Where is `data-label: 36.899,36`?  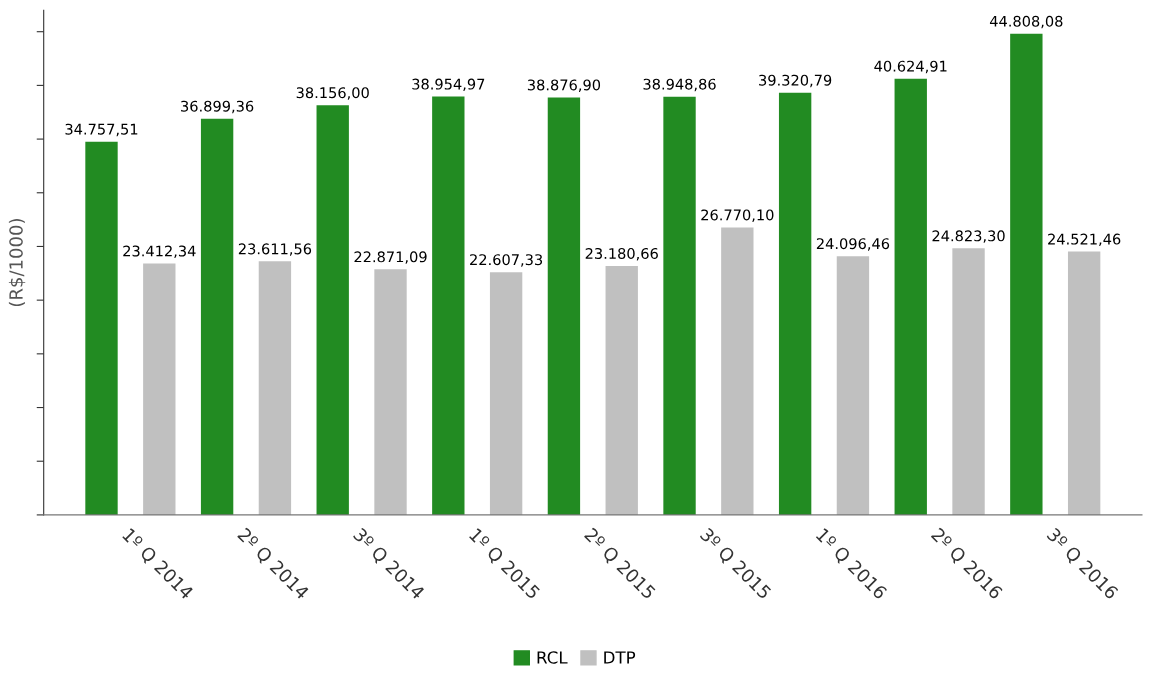
data-label: 36.899,36 is located at coordinates (217, 107).